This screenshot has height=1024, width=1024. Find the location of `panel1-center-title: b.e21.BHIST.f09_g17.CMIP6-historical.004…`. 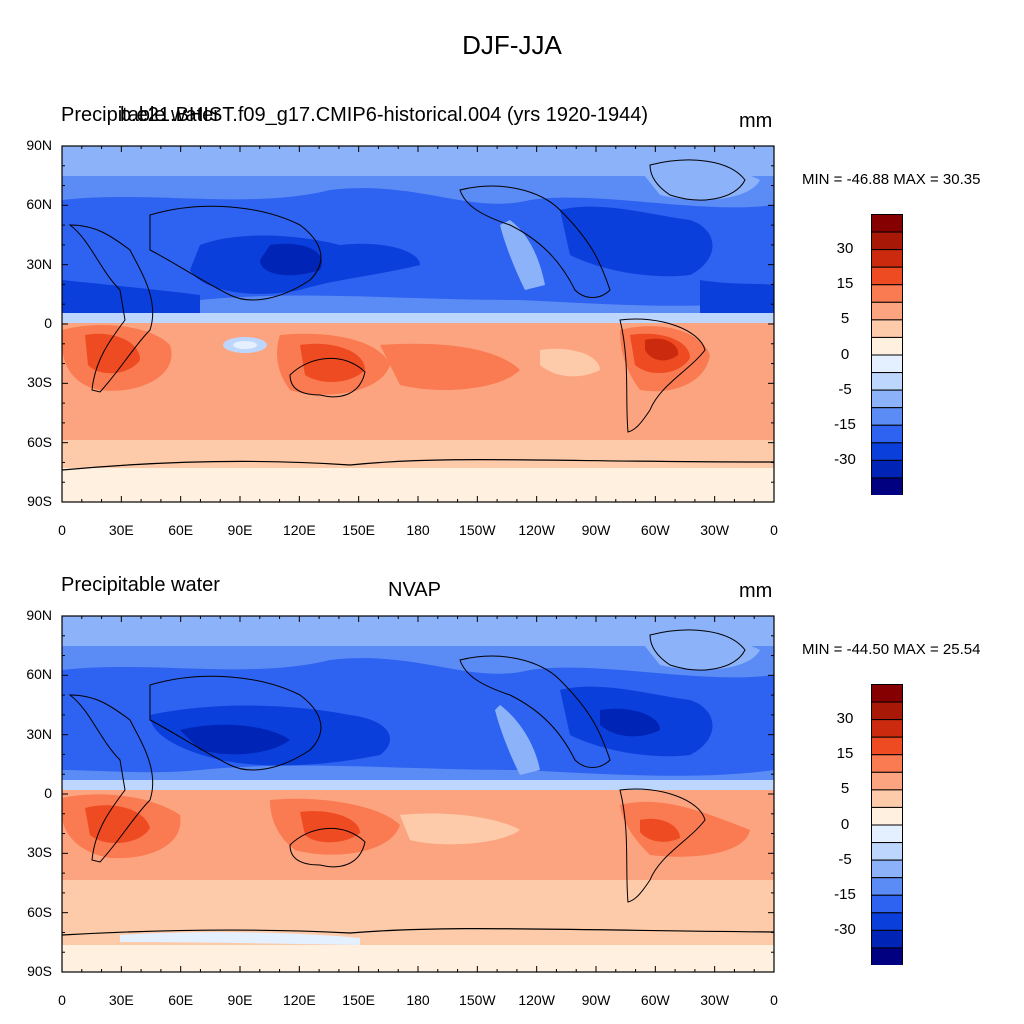

panel1-center-title: b.e21.BHIST.f09_g17.CMIP6-historical.004… is located at coordinates (384, 115).